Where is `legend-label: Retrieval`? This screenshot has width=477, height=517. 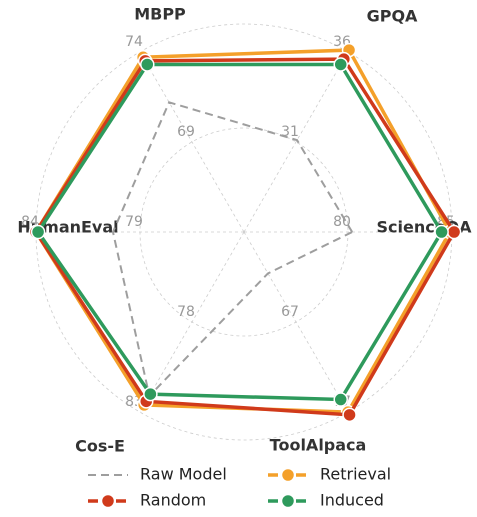
legend-label: Retrieval is located at coordinates (355, 474).